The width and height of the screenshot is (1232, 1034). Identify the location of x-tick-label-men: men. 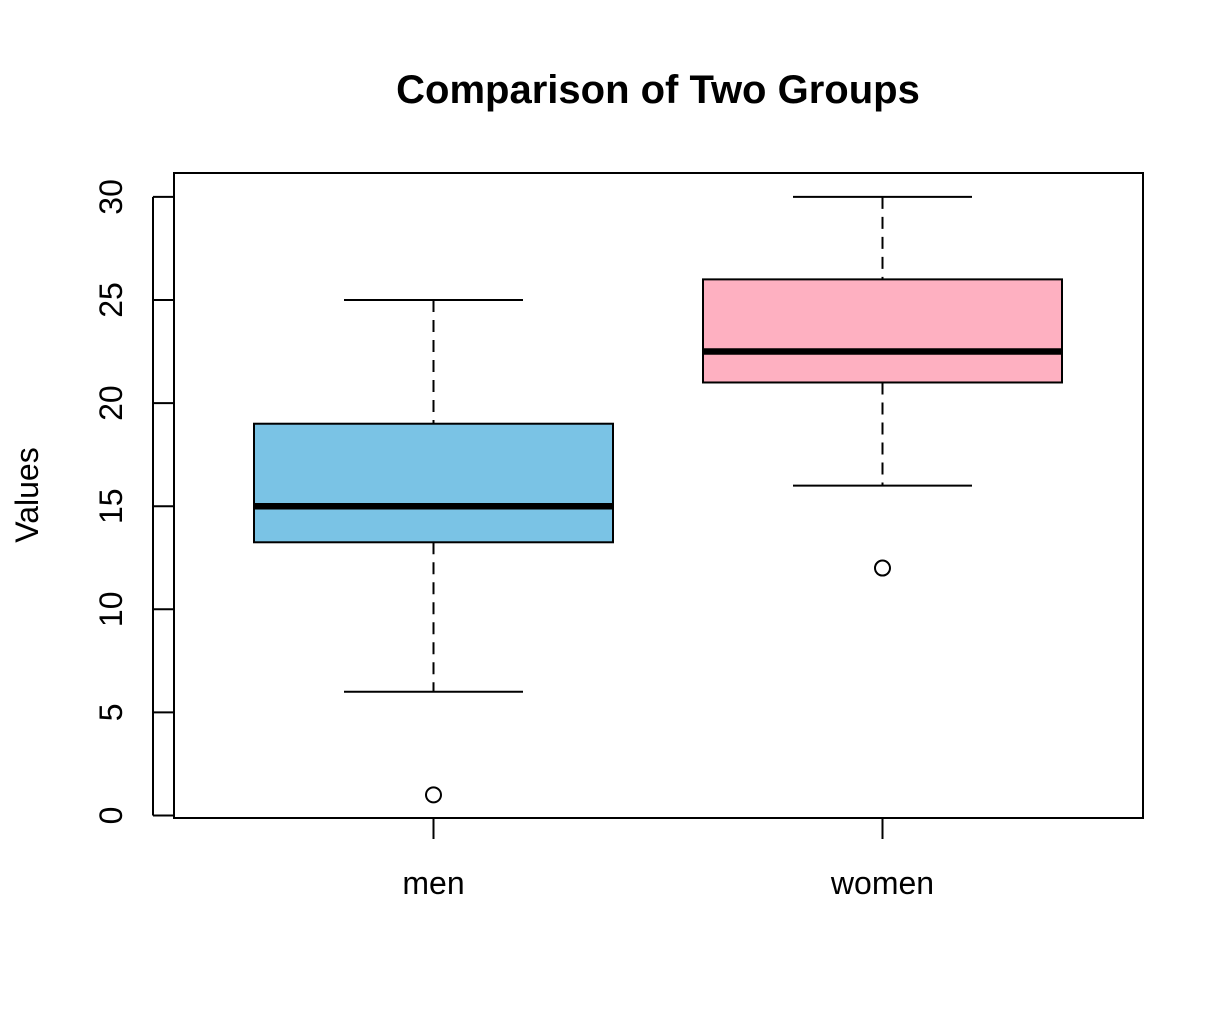
(433, 883).